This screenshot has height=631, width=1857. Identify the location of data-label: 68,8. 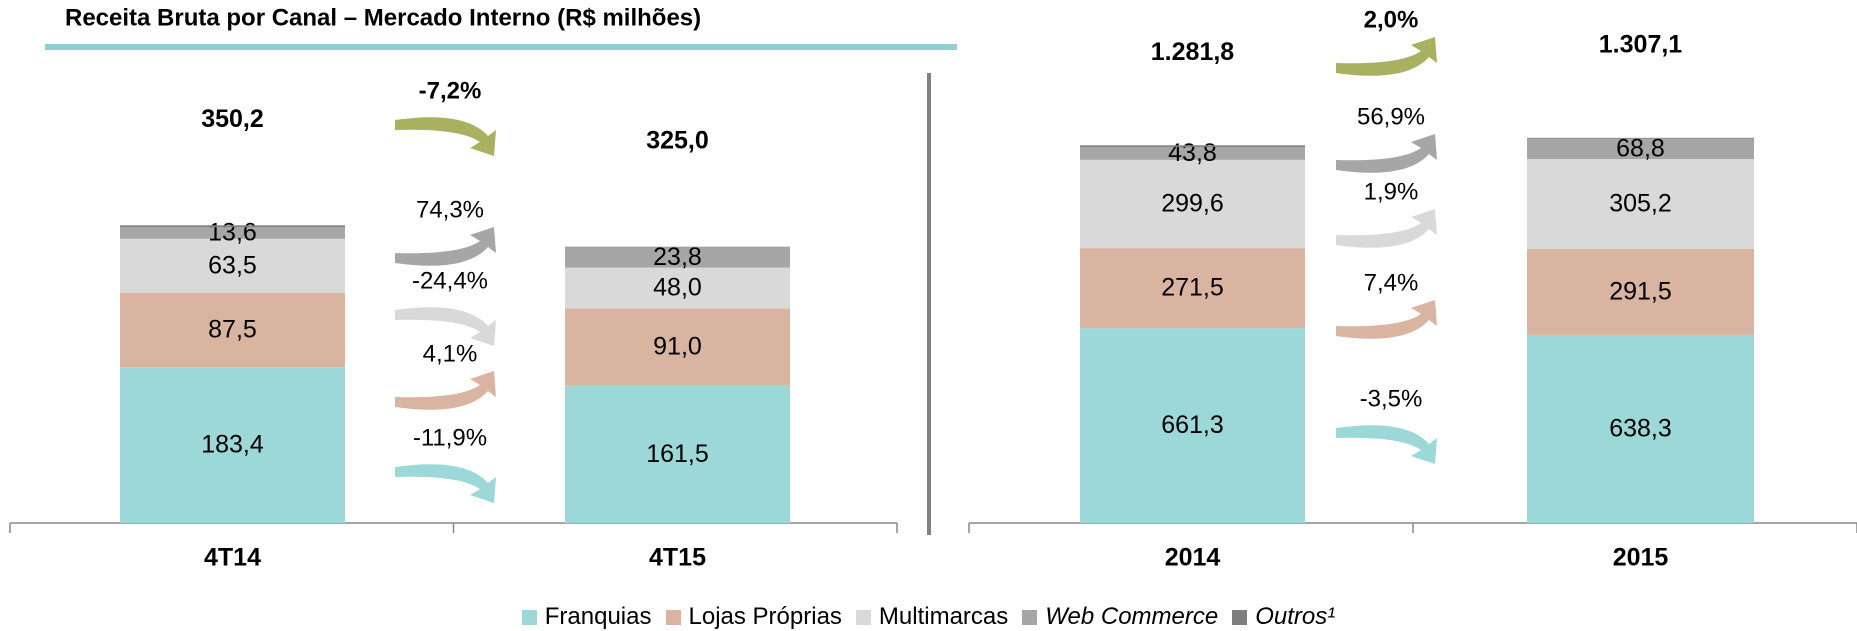
(1640, 149).